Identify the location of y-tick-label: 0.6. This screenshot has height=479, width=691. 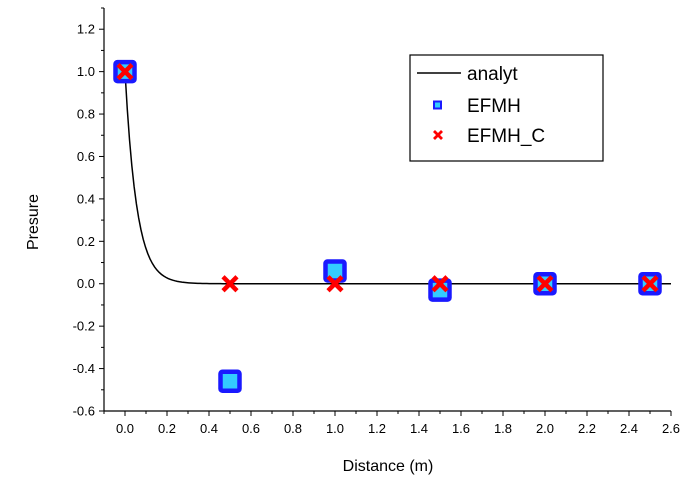
(86, 156).